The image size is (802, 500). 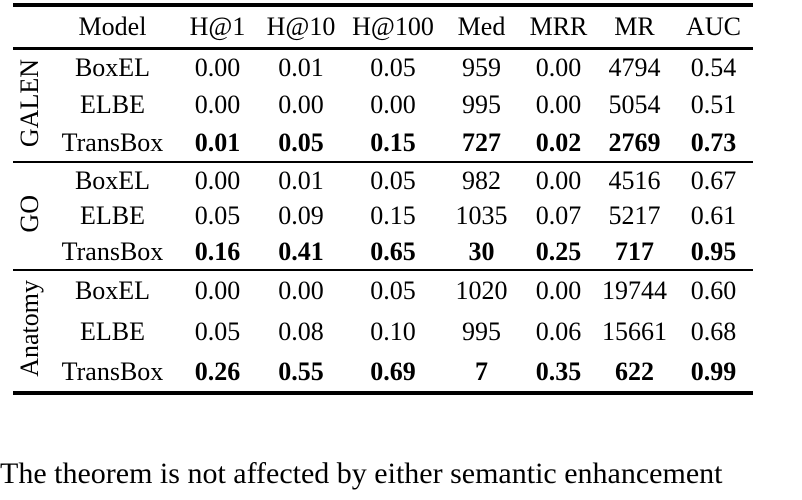 What do you see at coordinates (558, 142) in the screenshot?
I see `metric-value: 0.02` at bounding box center [558, 142].